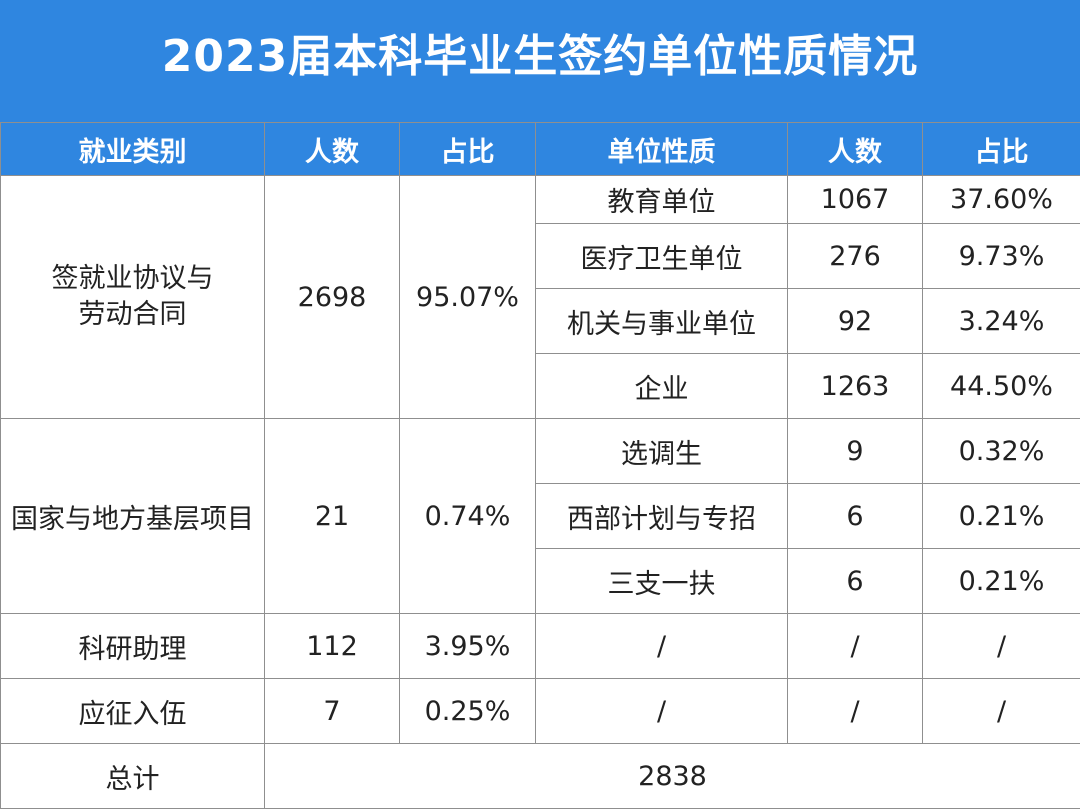  Describe the element at coordinates (1001, 149) in the screenshot. I see `header-unit-ratio: 占比` at that location.